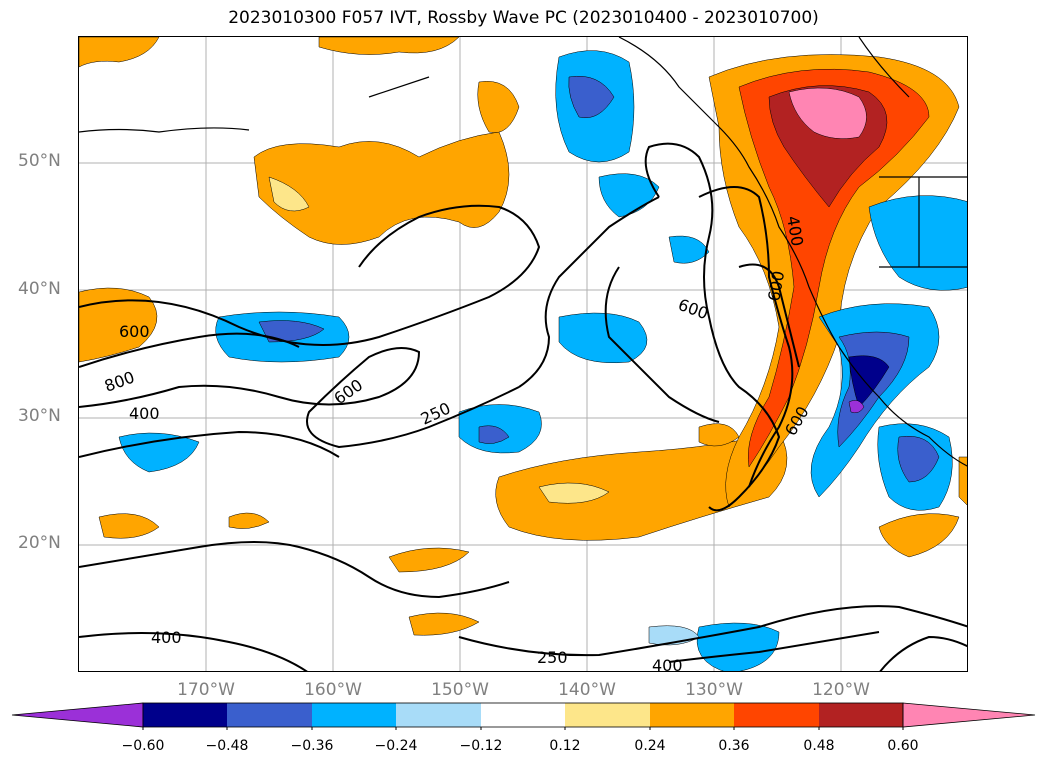 This screenshot has height=765, width=1047. Describe the element at coordinates (481, 746) in the screenshot. I see `colorbar-tick: −0.12` at that location.